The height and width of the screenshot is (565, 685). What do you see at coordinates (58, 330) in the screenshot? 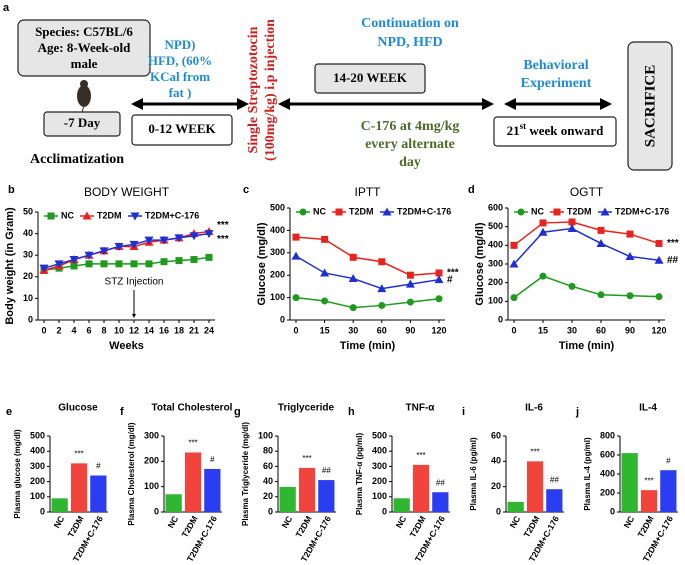
I see `x-tick-label: 2` at bounding box center [58, 330].